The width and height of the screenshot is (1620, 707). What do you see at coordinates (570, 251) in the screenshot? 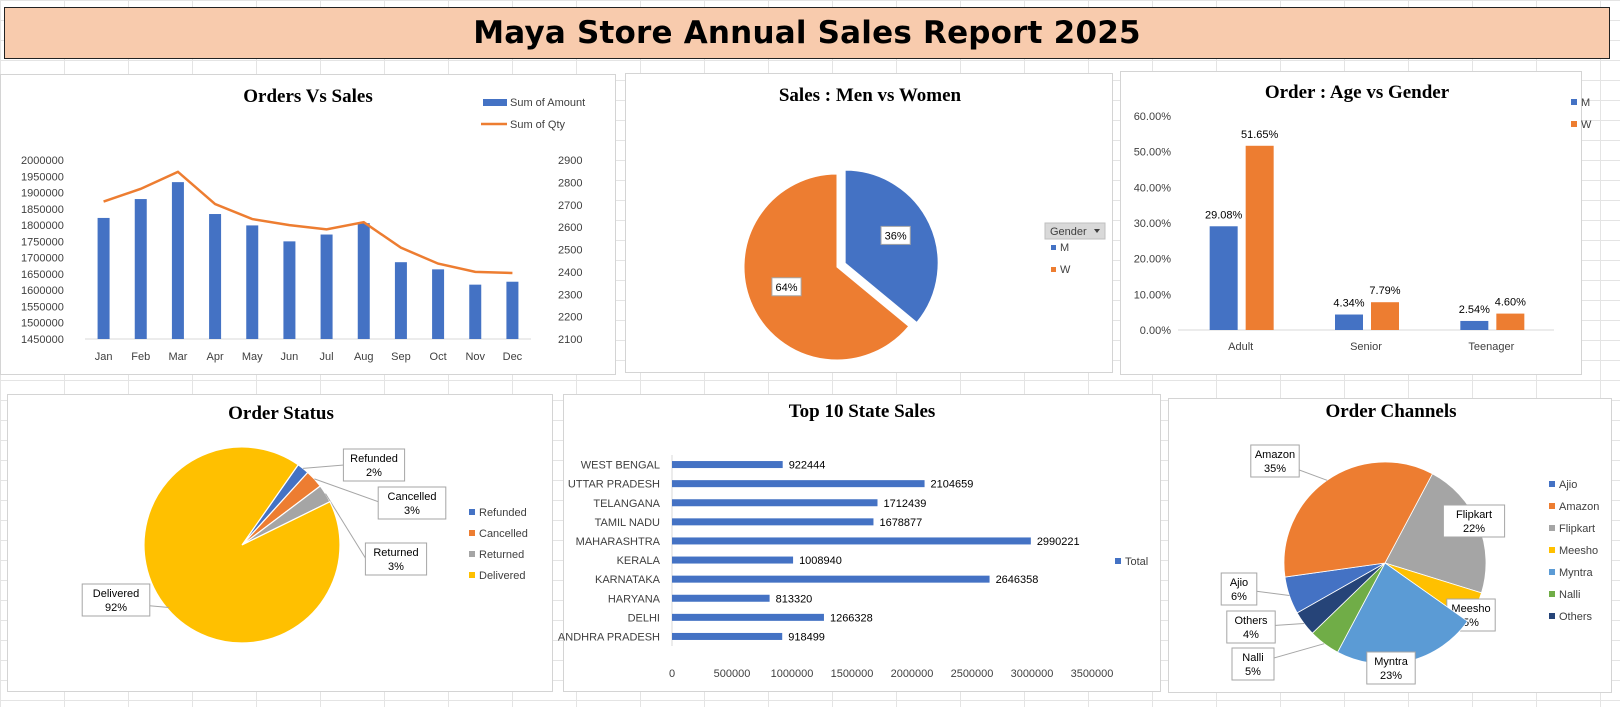
I see `y-right-tick-label: 2500` at bounding box center [570, 251].